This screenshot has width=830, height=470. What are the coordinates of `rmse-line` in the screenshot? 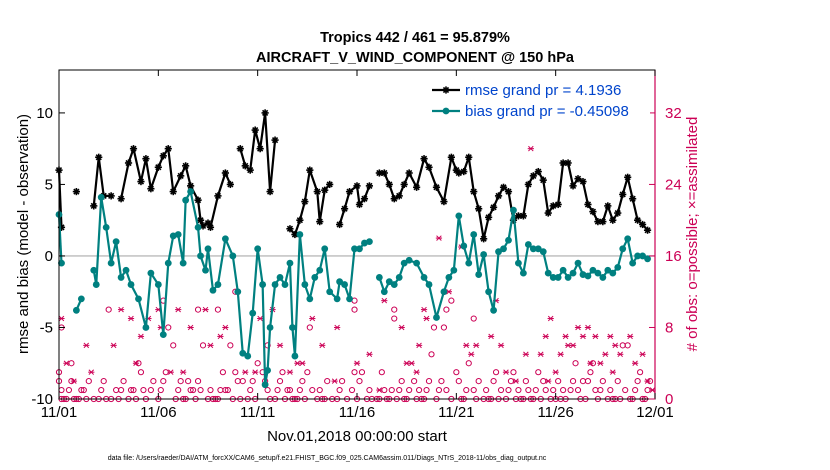 It's located at (514, 198).